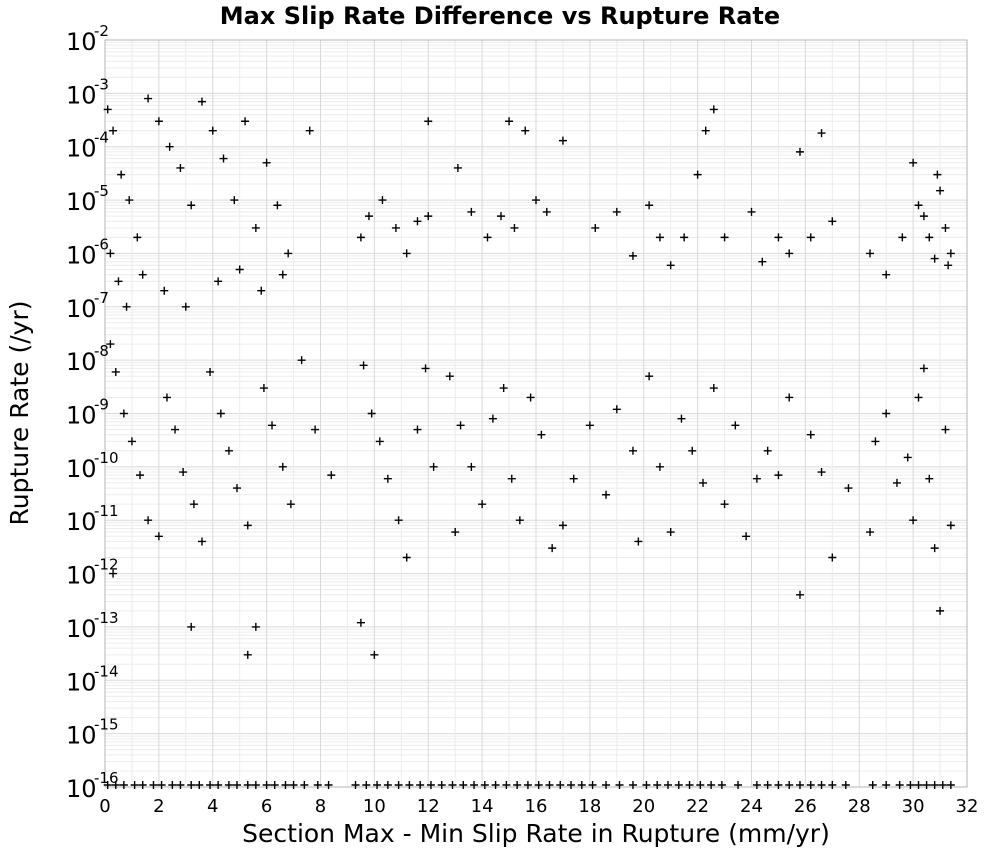  Describe the element at coordinates (101, 138) in the screenshot. I see `y-tick-exponent: -4` at that location.